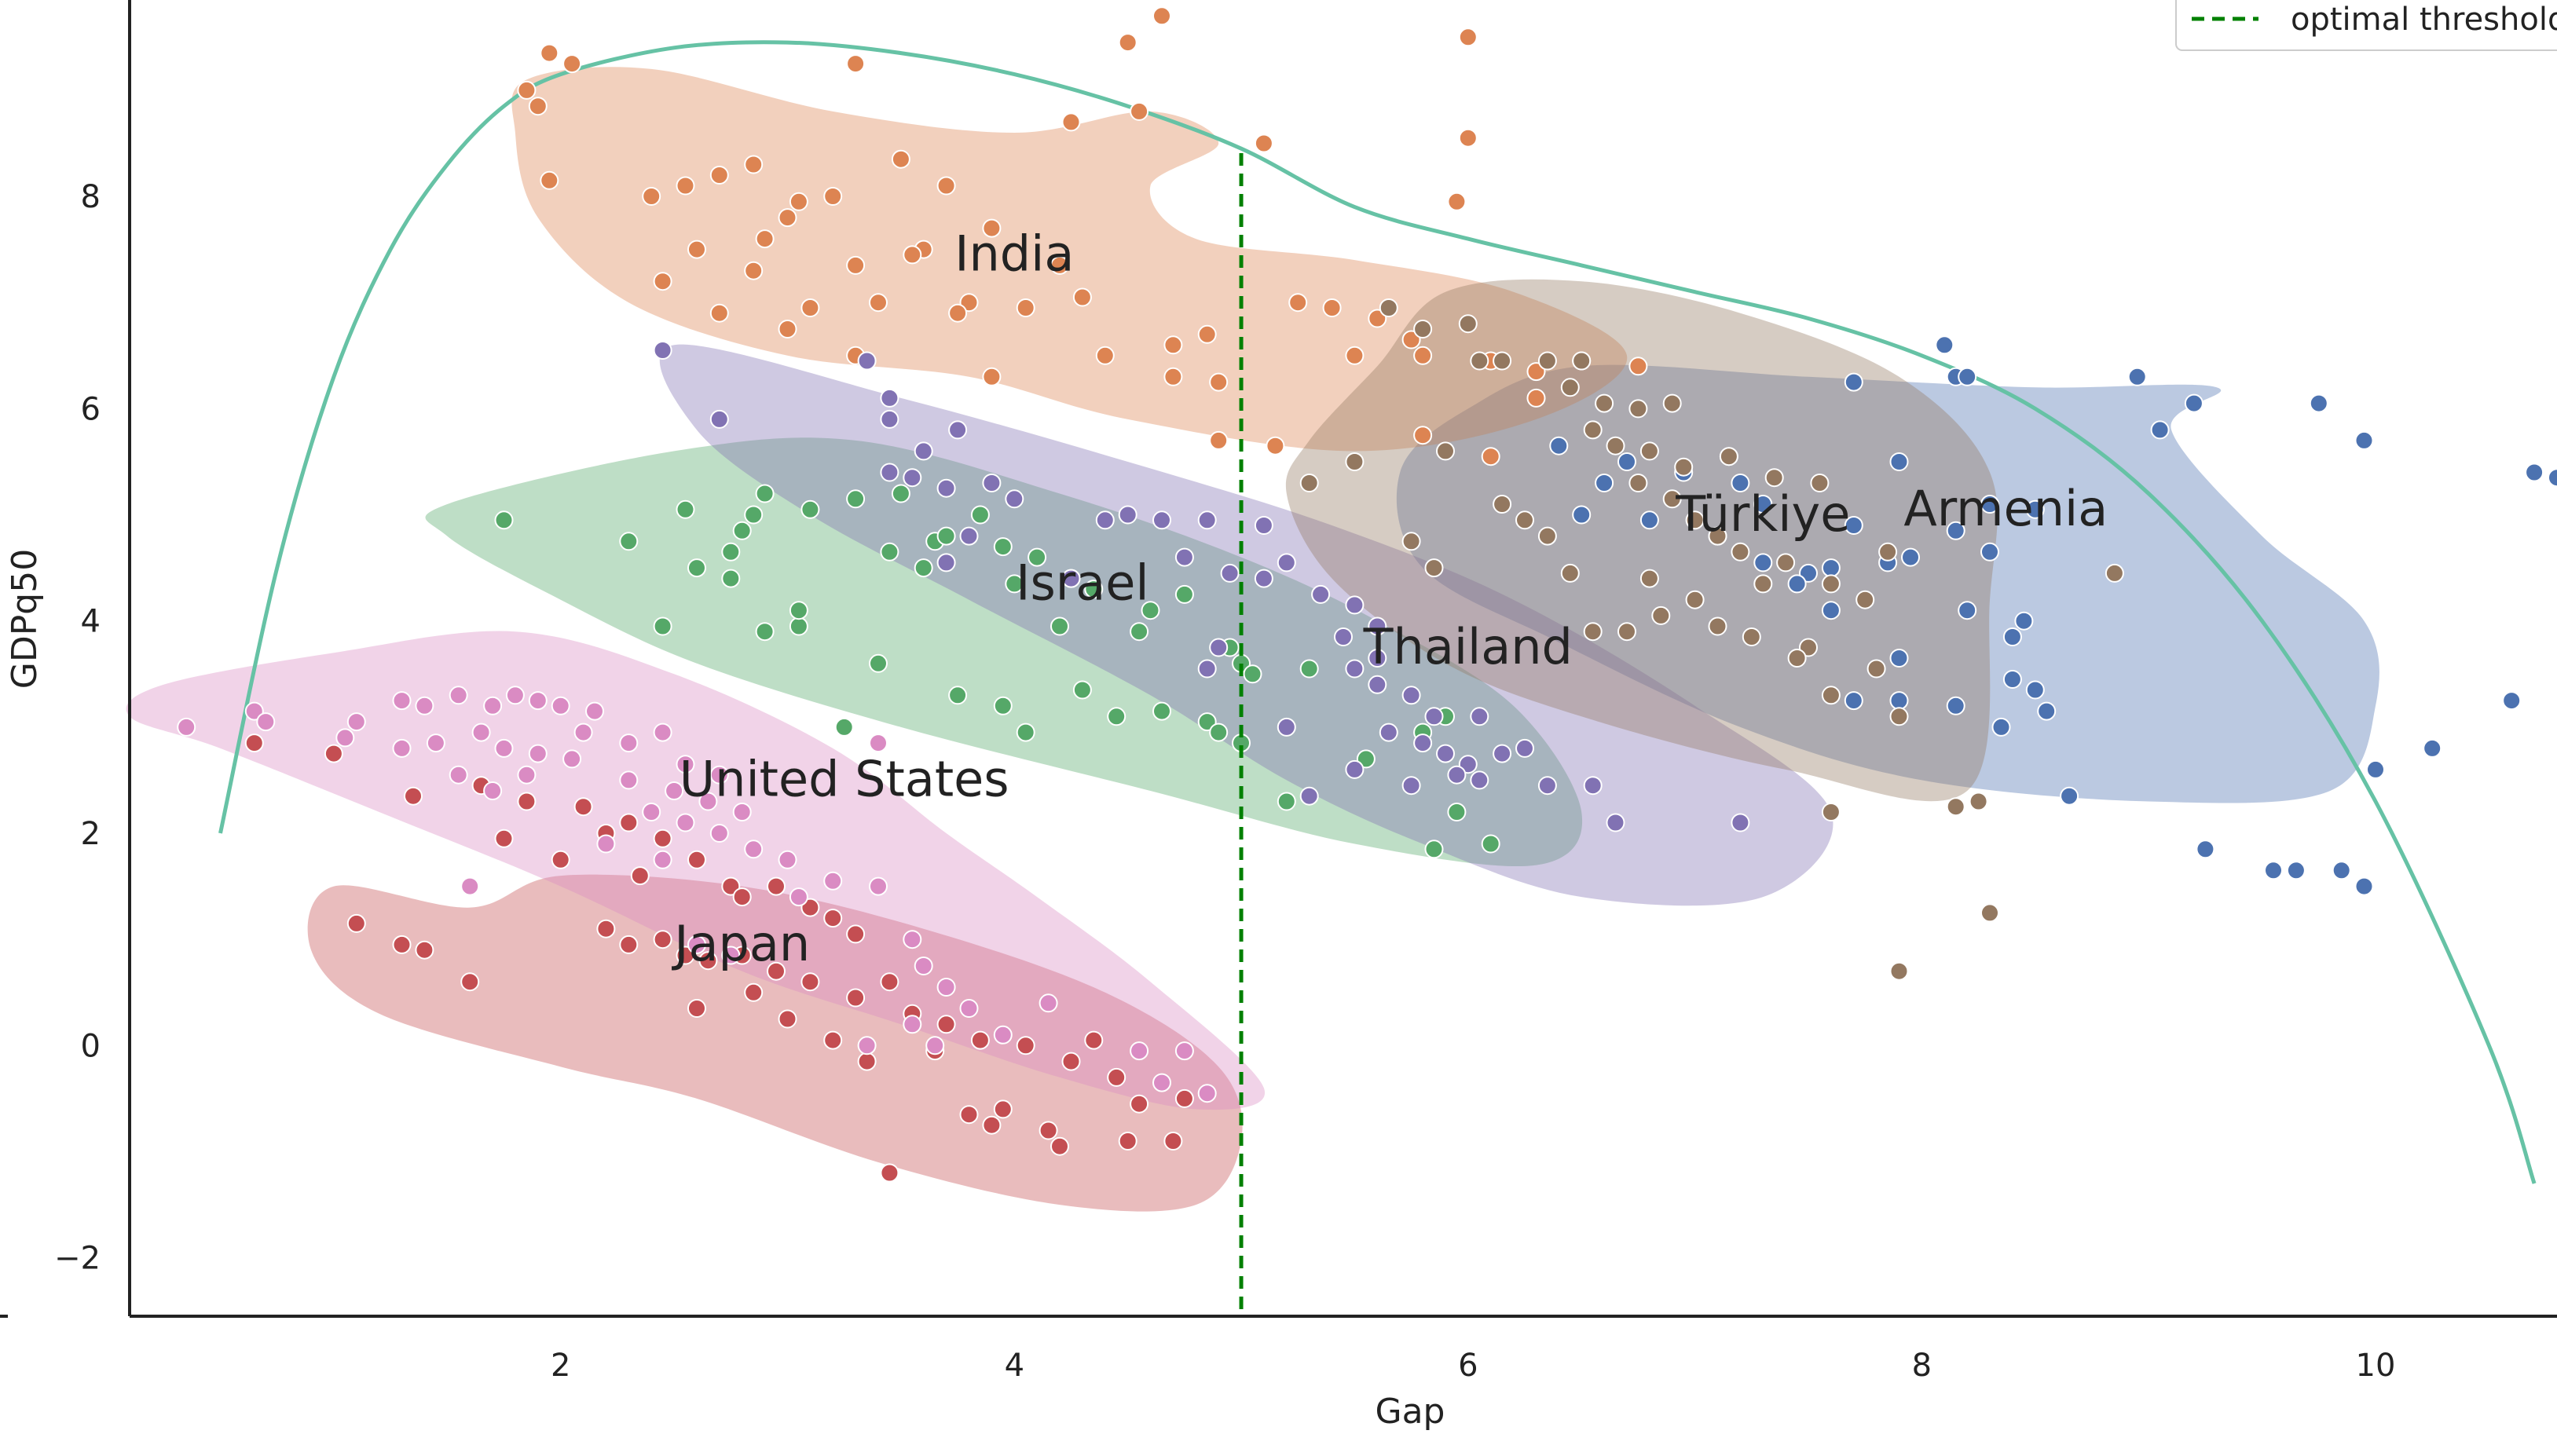  Describe the element at coordinates (1410, 1412) in the screenshot. I see `x-axis-title: Gap` at that location.